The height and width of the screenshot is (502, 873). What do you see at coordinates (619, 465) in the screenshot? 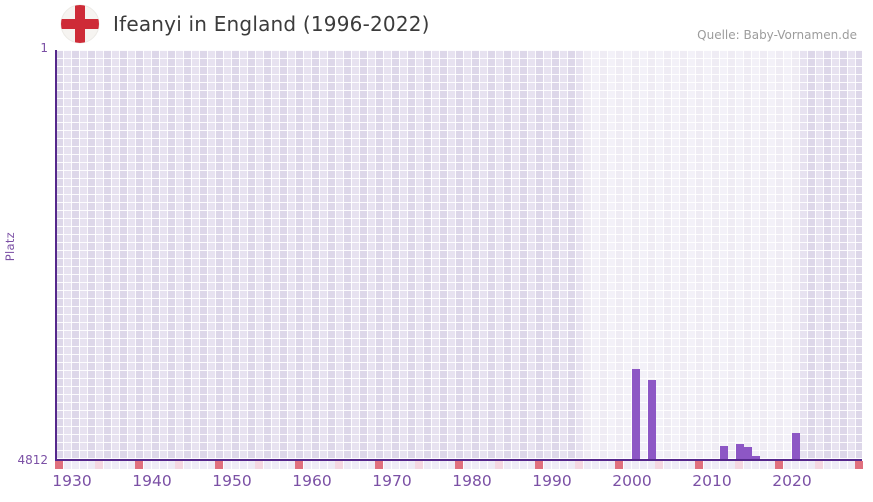
I see `no-data-marker-1998` at bounding box center [619, 465].